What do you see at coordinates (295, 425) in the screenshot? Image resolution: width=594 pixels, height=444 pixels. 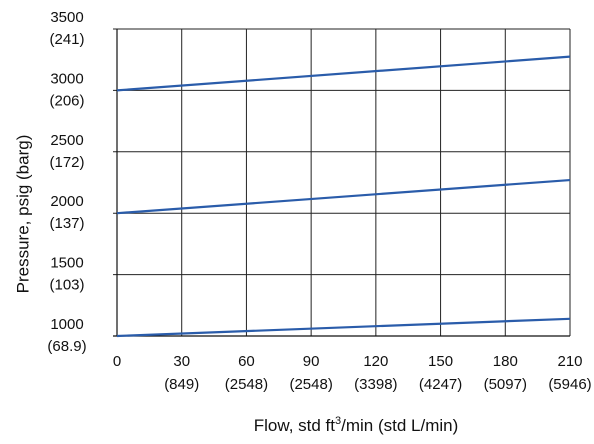 I see `x-axis-label-main: Flow, std ft` at bounding box center [295, 425].